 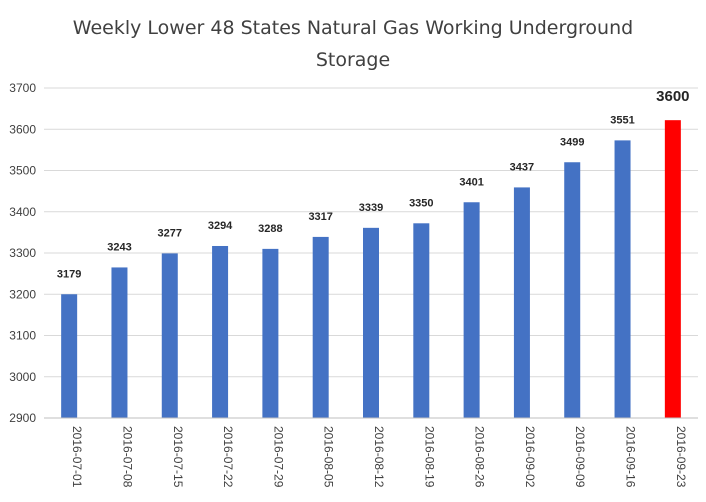 I want to click on x-tick-label: 2016-09-23, so click(x=681, y=457).